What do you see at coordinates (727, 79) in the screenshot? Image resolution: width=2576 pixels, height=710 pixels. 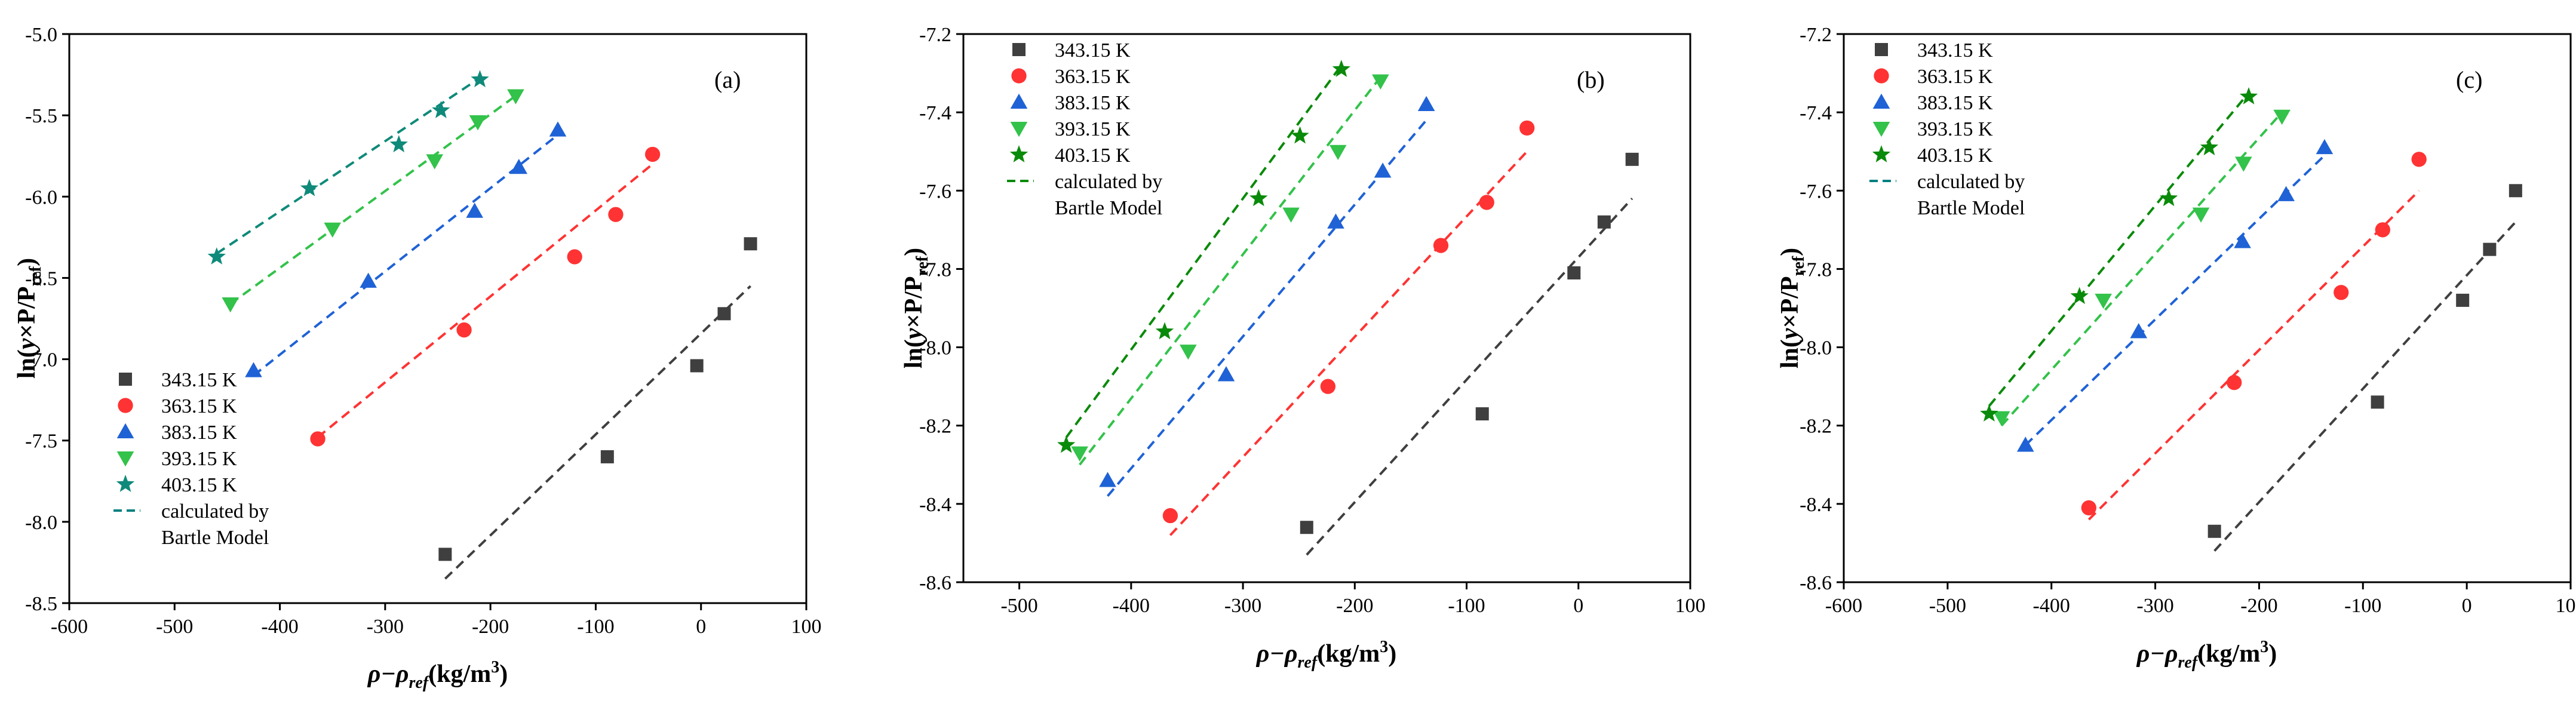 I see `panel-label: (a)` at bounding box center [727, 79].